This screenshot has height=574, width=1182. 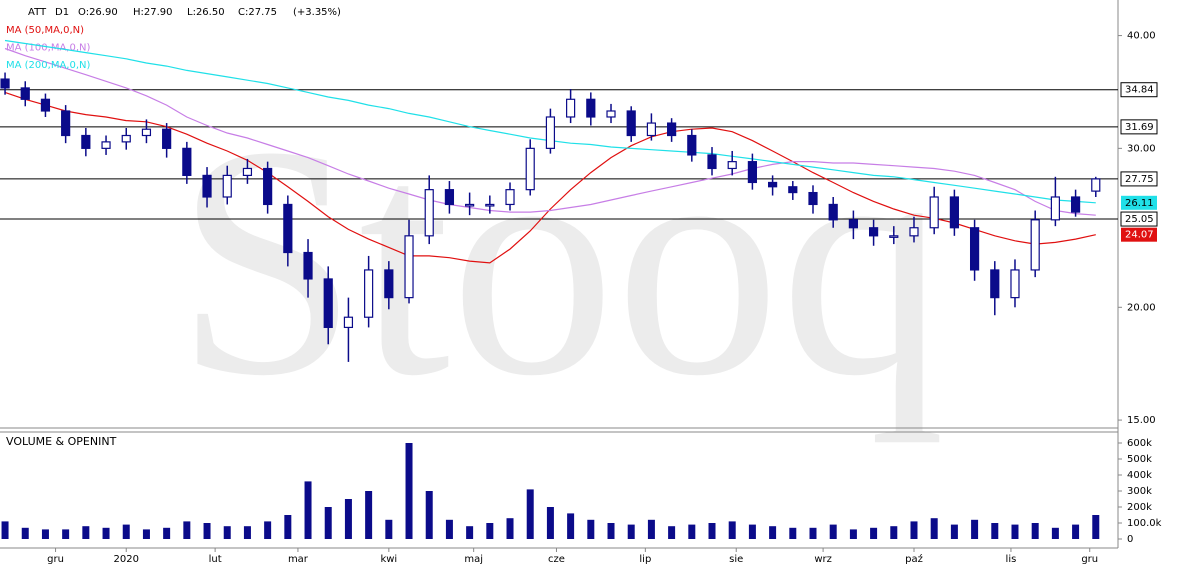 I want to click on y-tick-label: 20.00, so click(x=1141, y=307).